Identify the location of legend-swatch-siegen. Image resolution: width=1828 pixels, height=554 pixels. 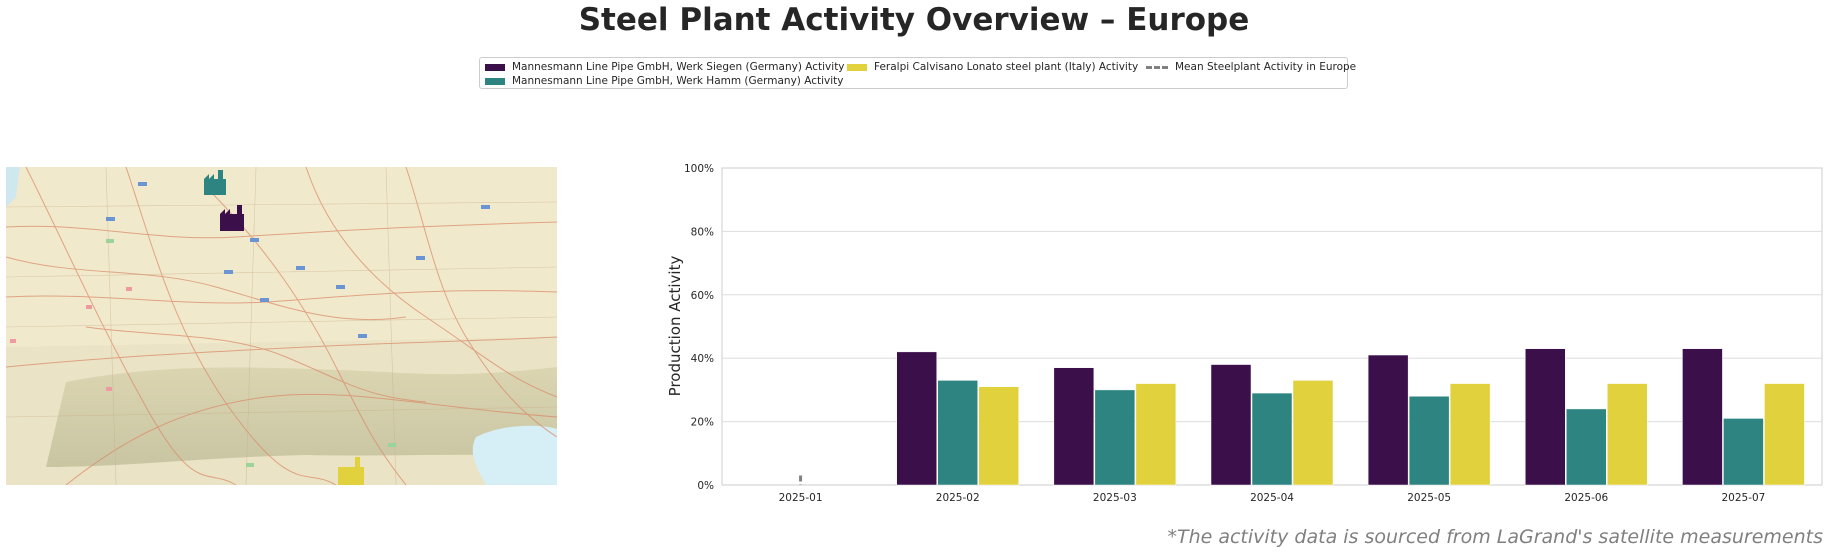
(495, 67).